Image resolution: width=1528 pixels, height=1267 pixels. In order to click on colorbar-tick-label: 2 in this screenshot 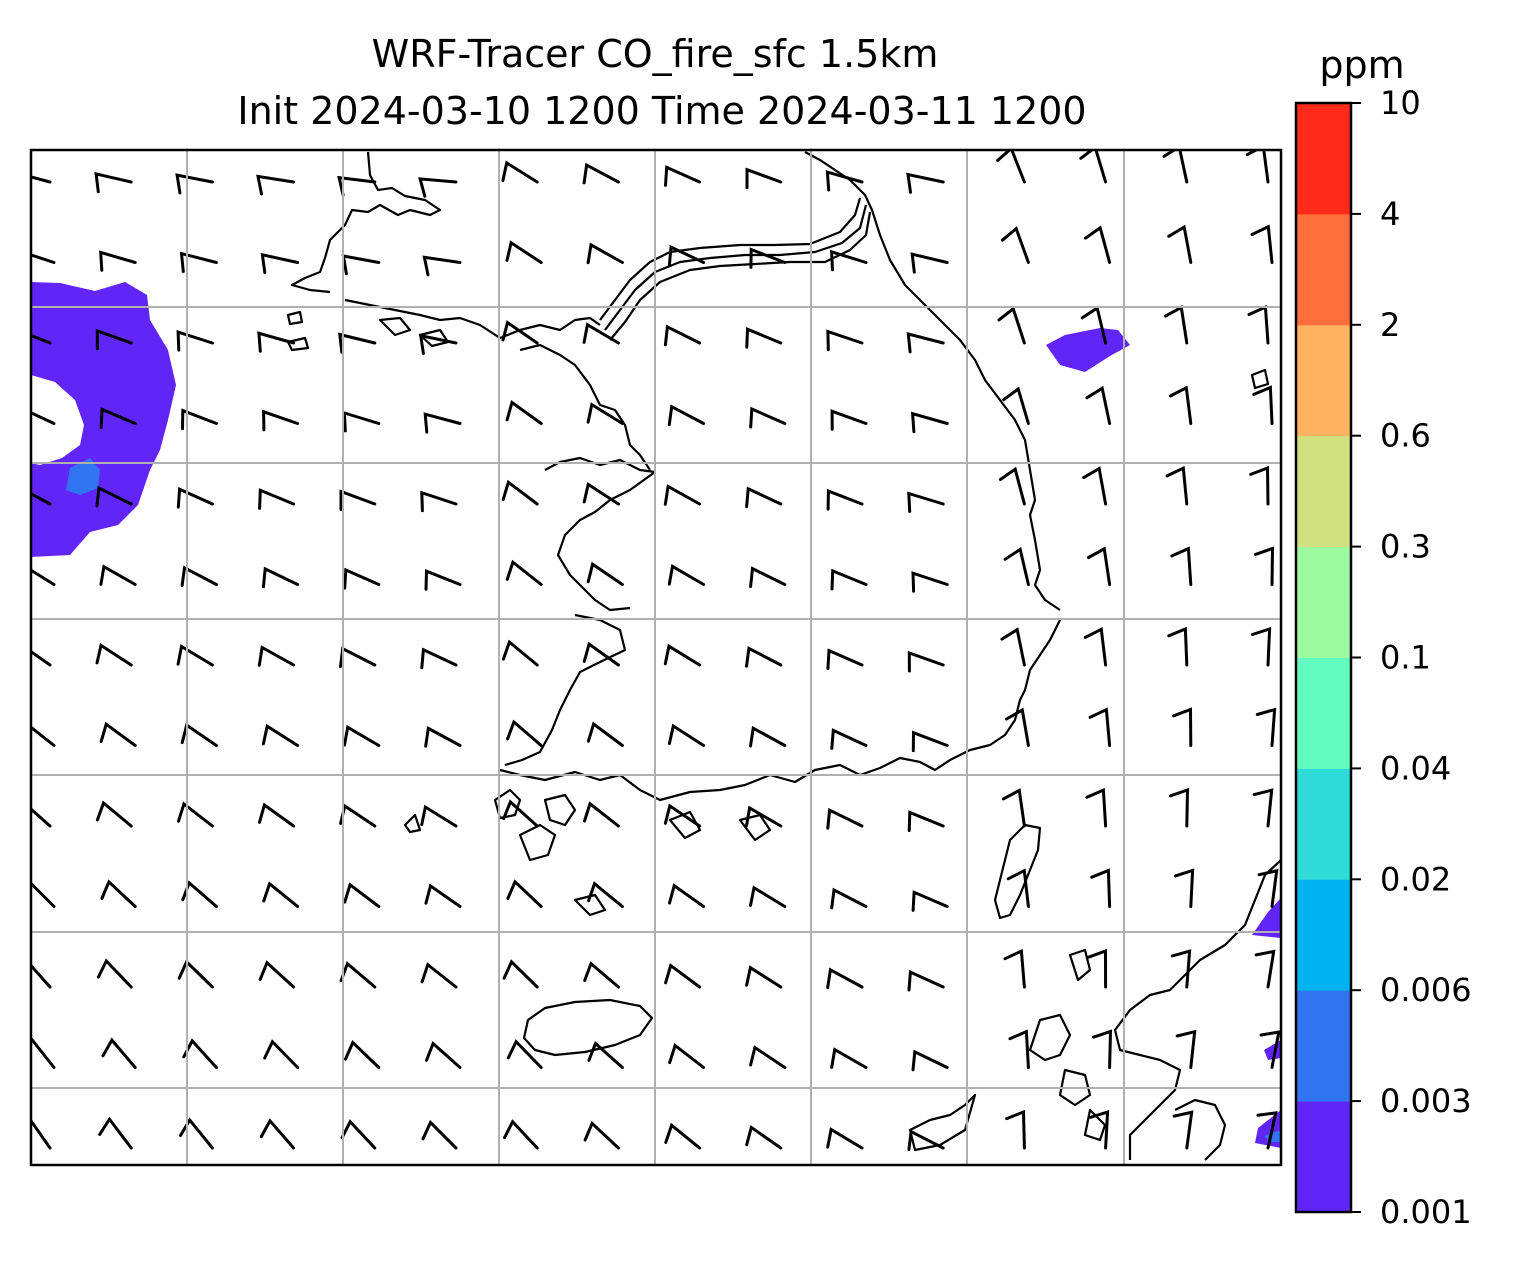, I will do `click(1390, 325)`.